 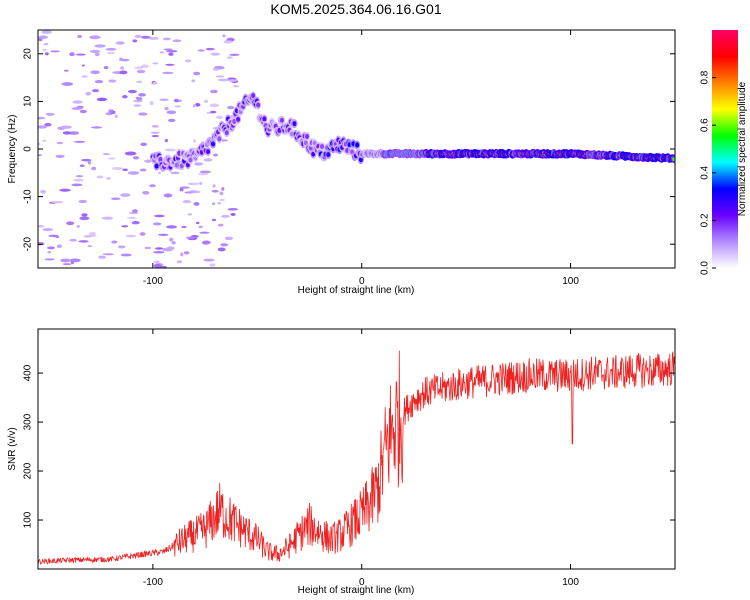 What do you see at coordinates (355, 9) in the screenshot?
I see `figure-title: KOM5.2025.364.06.16.G01` at bounding box center [355, 9].